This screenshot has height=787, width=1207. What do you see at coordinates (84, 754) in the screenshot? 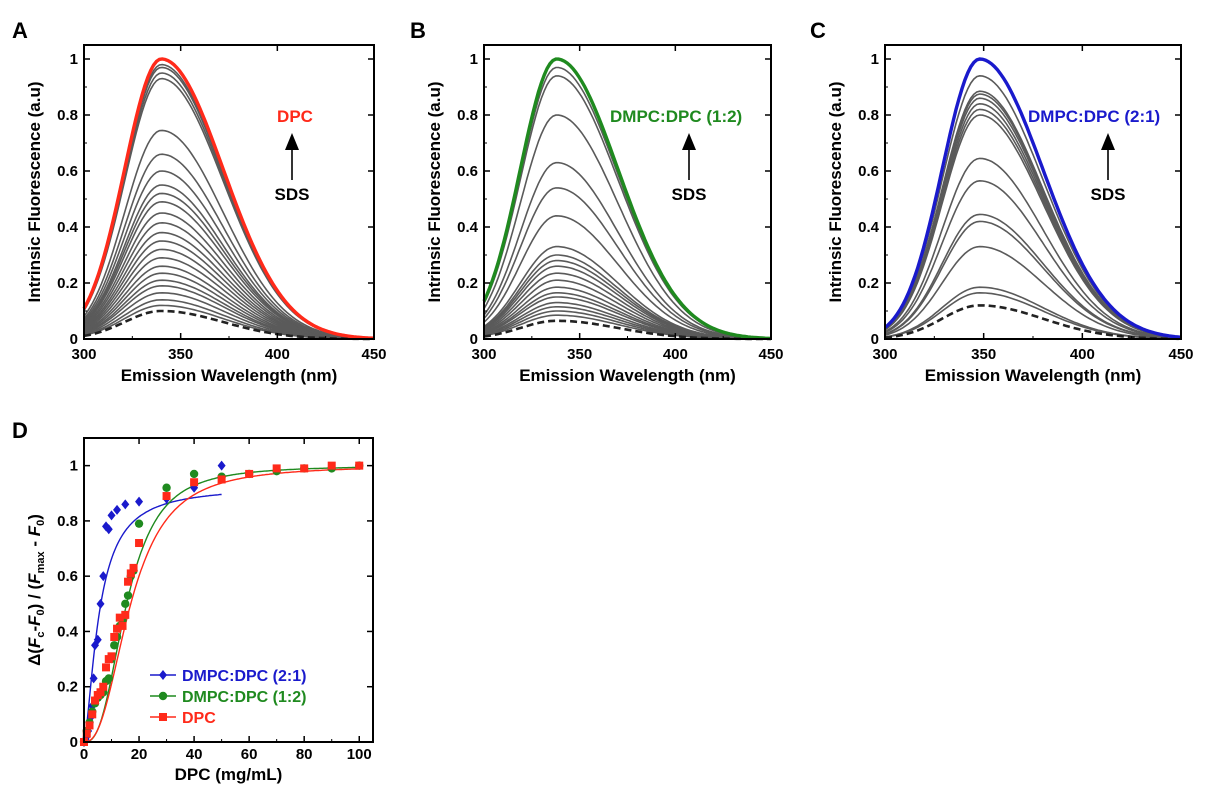
I see `x-tick-label: 0` at bounding box center [84, 754].